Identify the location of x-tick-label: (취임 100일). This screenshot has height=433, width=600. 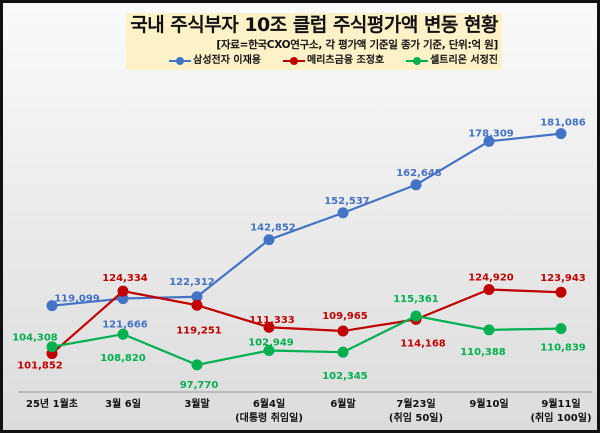
(560, 417).